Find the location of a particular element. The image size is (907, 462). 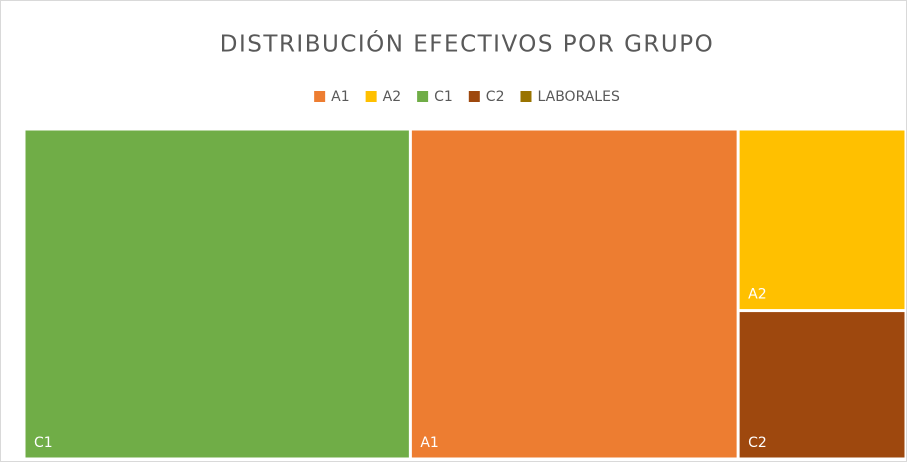

legend-label: LABORALES is located at coordinates (578, 97).